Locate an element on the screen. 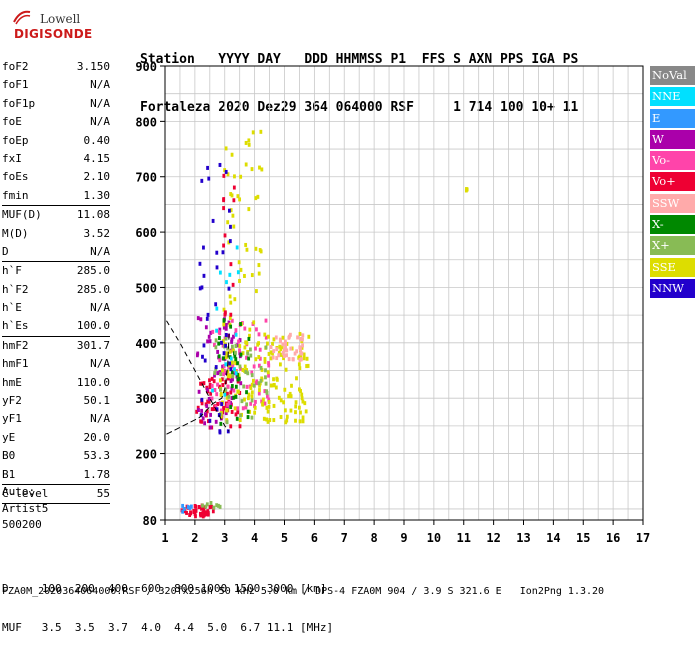 The height and width of the screenshot is (647, 700). param-label: hmE is located at coordinates (12, 382).